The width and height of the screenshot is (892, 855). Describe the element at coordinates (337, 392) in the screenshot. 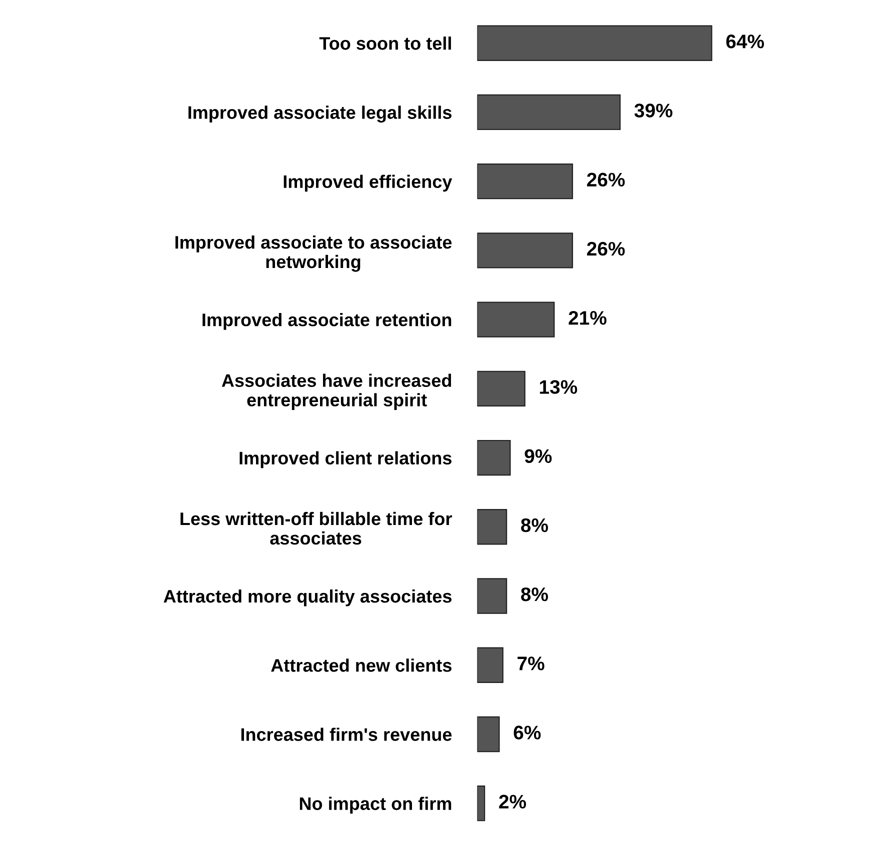

I see `y-tick-label: Associates have increased entrepreneurial spirit` at that location.